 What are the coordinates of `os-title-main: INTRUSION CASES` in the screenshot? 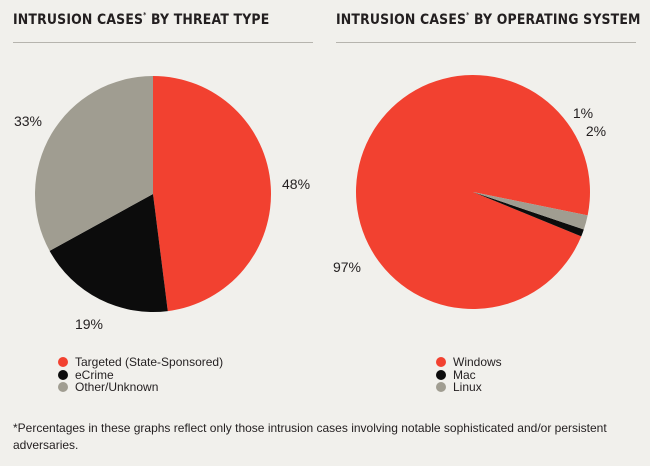 It's located at (401, 20).